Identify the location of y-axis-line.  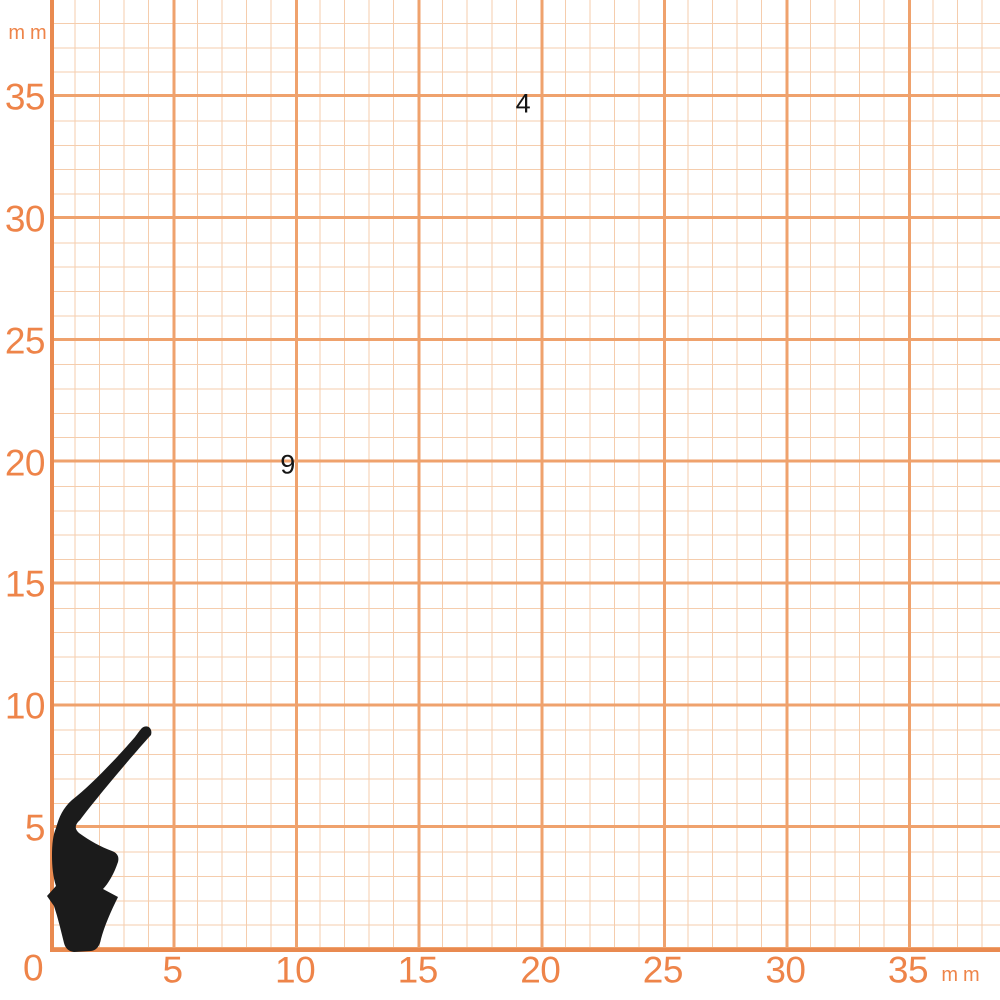
(52, 476).